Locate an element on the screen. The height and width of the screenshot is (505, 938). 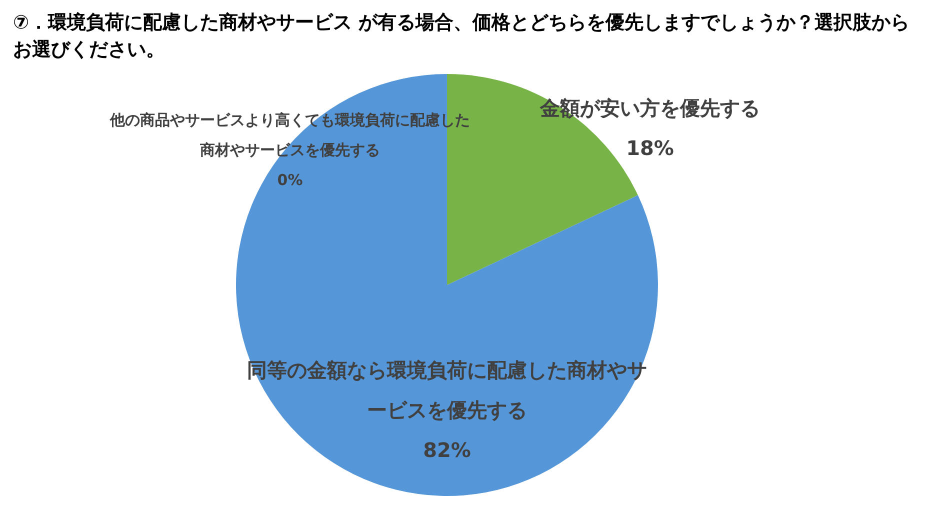
data-label: 82% is located at coordinates (447, 450).